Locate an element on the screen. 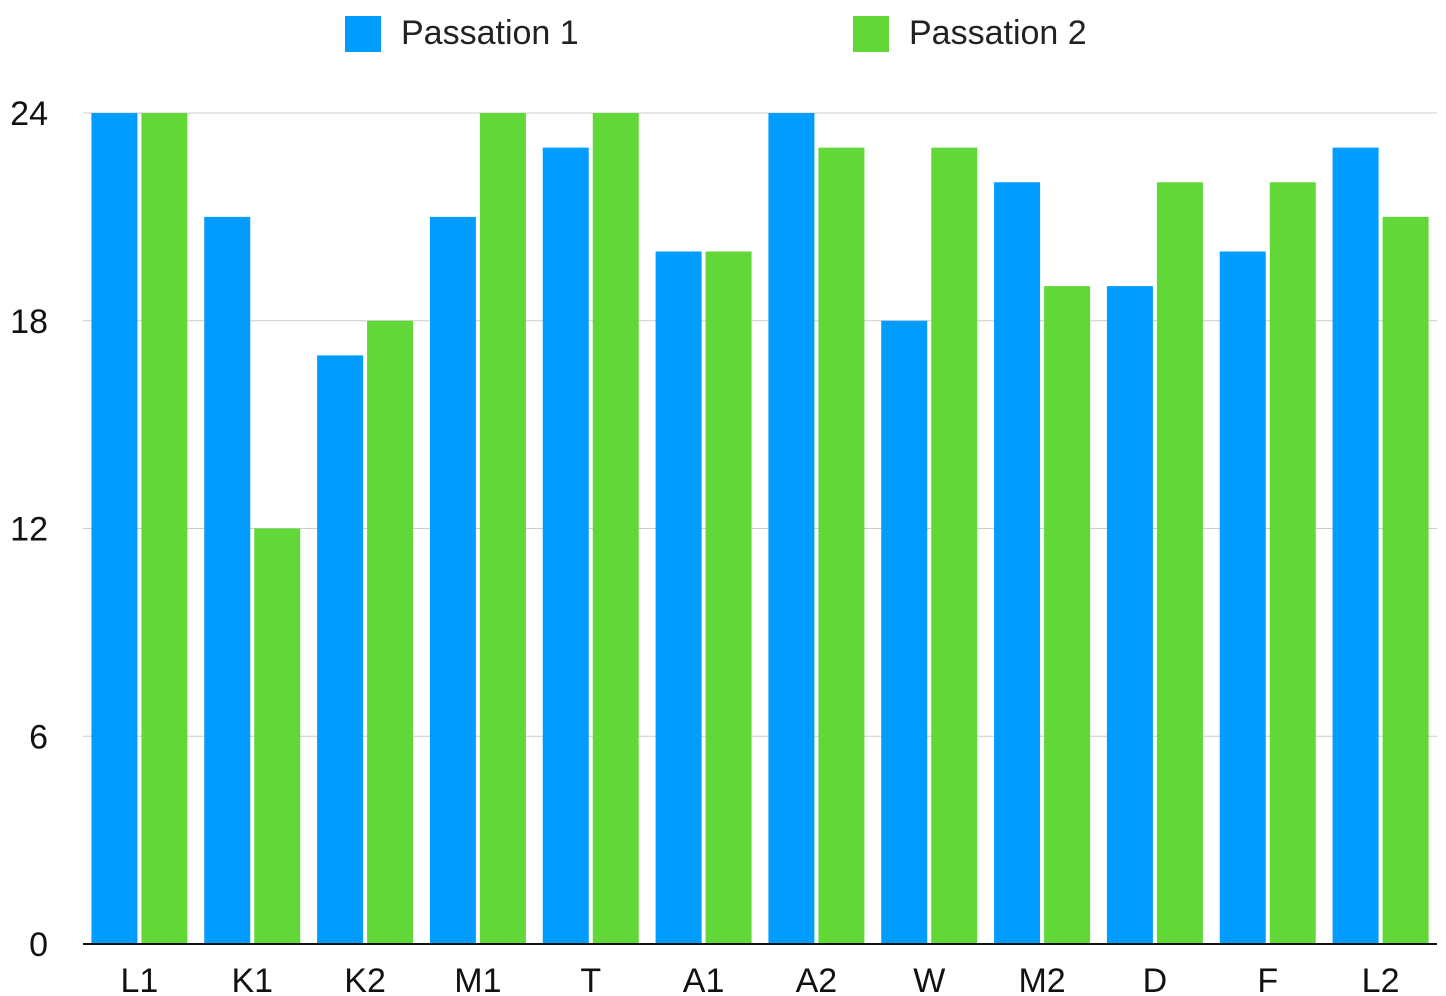 This screenshot has width=1446, height=996. y-tick-label: 12 is located at coordinates (29, 530).